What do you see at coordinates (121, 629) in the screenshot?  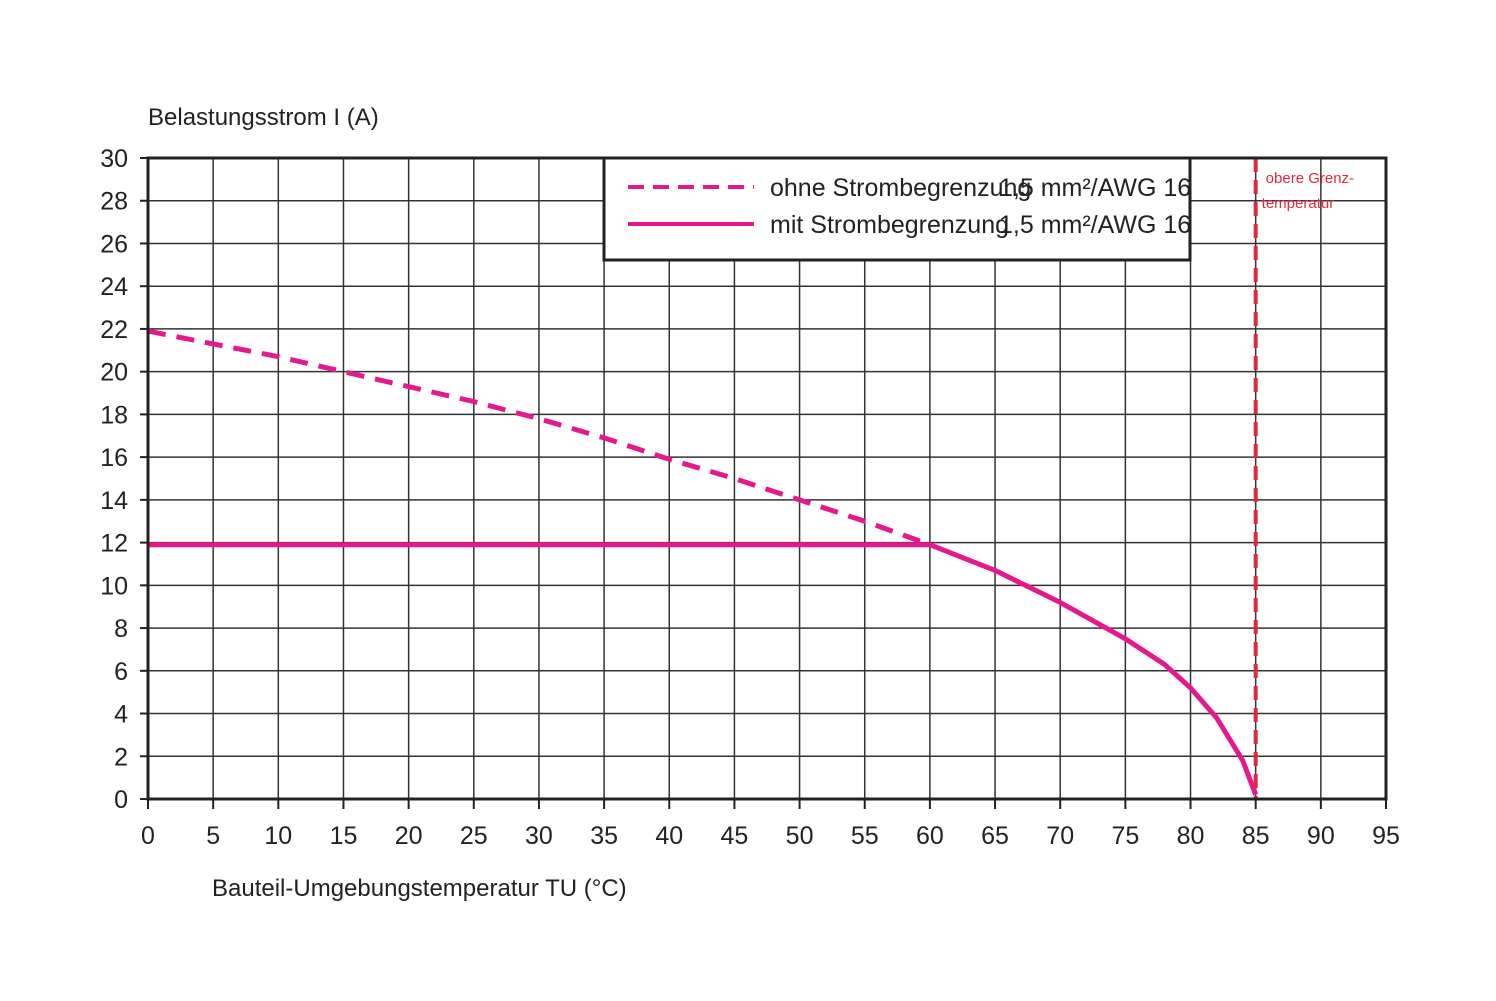 I see `y-tick-label: 8` at bounding box center [121, 629].